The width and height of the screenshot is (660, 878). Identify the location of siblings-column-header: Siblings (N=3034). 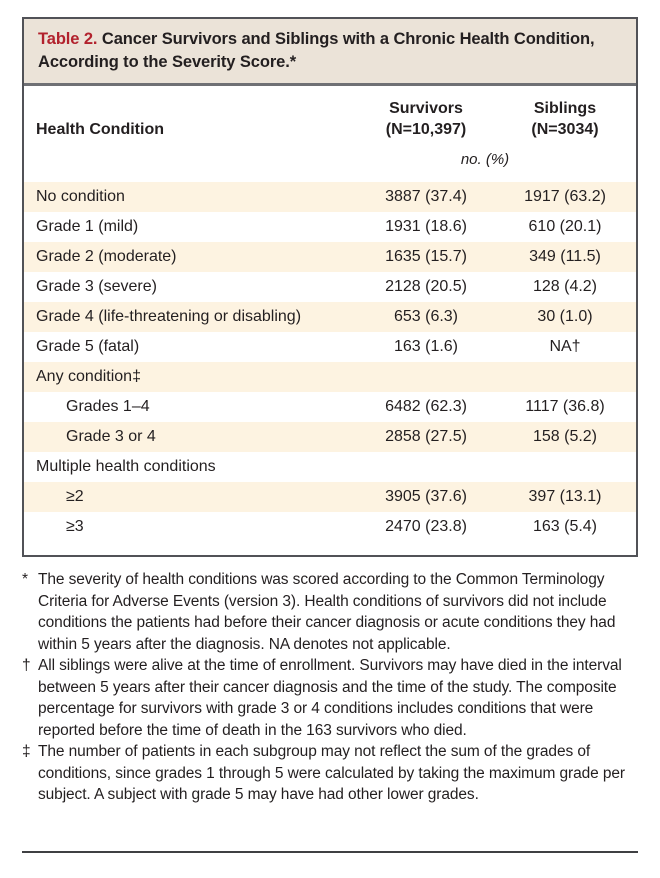
(565, 119).